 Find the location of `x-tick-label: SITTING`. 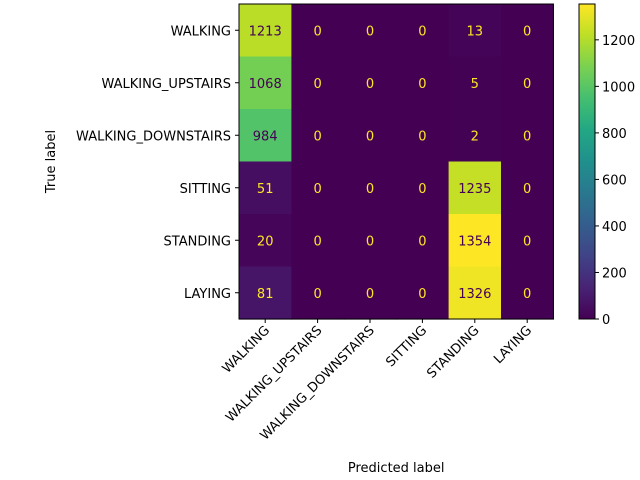

x-tick-label: SITTING is located at coordinates (406, 346).